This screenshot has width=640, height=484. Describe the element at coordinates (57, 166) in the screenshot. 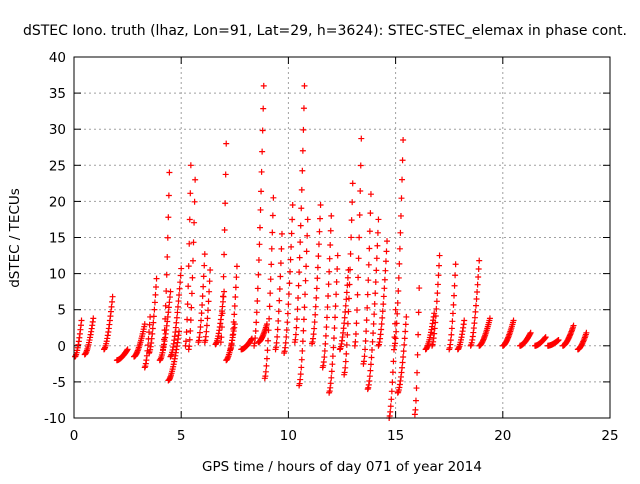

I see `y-tick-label: 25` at that location.